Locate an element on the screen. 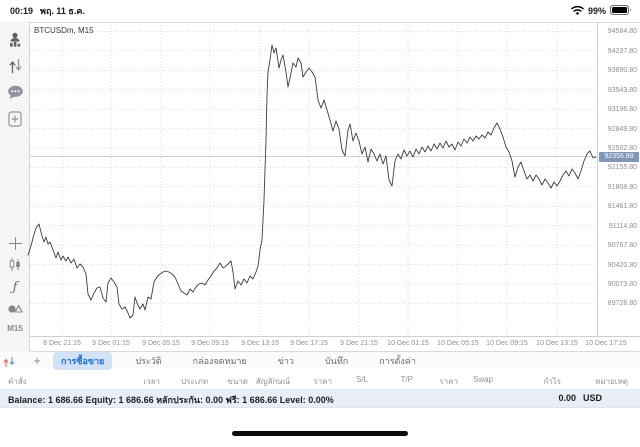 This screenshot has height=447, width=640. indicators-icon: ƒ is located at coordinates (15, 287).